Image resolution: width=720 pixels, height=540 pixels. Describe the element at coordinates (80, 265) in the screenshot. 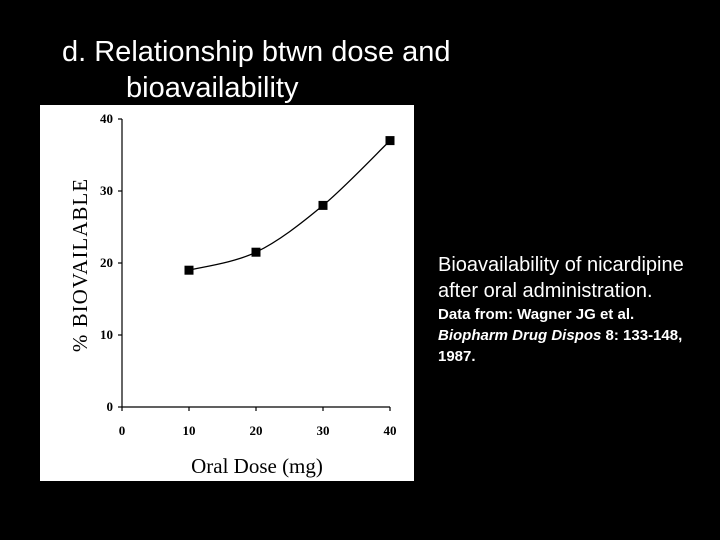

I see `y-axis-title: % BIOVAILABLE` at that location.